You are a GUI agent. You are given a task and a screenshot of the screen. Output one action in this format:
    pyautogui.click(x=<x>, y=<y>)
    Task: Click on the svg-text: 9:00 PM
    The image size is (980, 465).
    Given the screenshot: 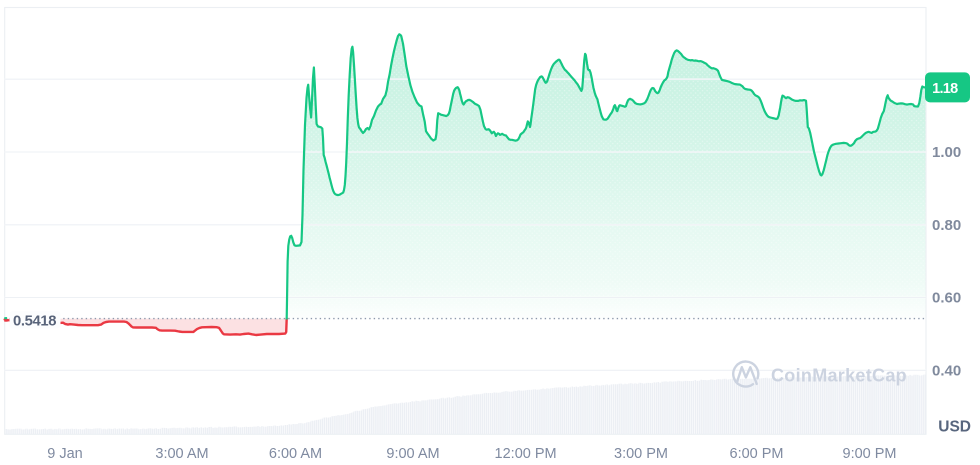 What is the action you would take?
    pyautogui.click(x=870, y=454)
    